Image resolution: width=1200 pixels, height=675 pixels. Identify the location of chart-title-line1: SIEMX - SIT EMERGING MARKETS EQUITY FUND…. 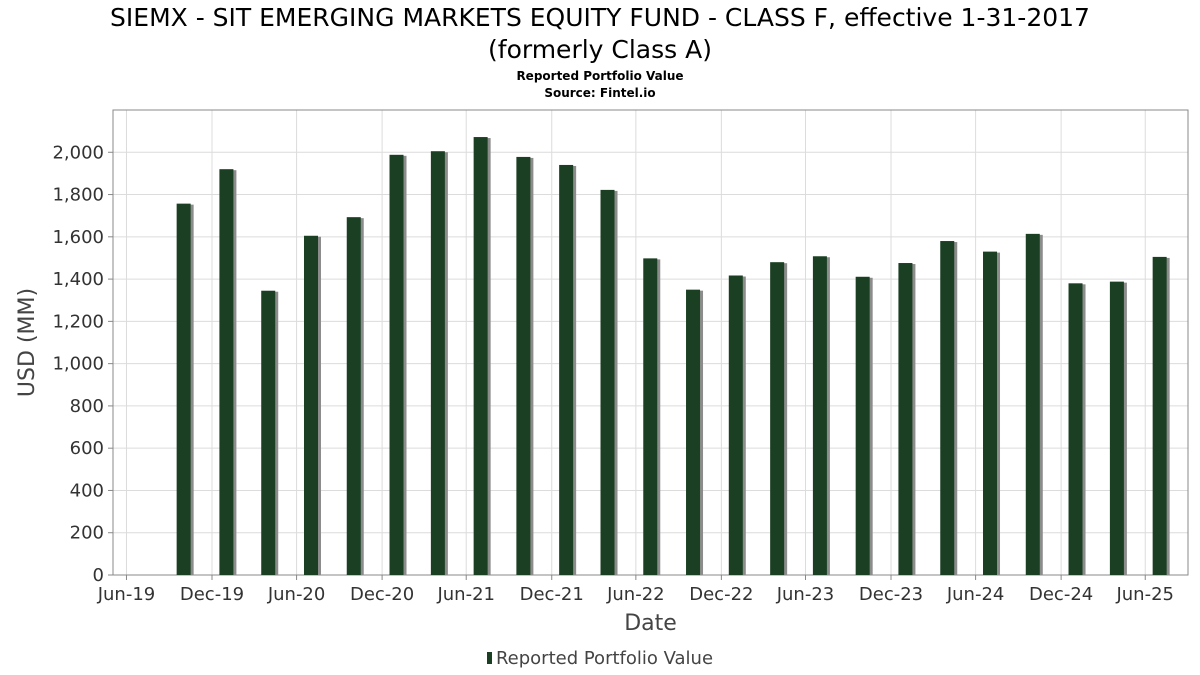
(600, 17).